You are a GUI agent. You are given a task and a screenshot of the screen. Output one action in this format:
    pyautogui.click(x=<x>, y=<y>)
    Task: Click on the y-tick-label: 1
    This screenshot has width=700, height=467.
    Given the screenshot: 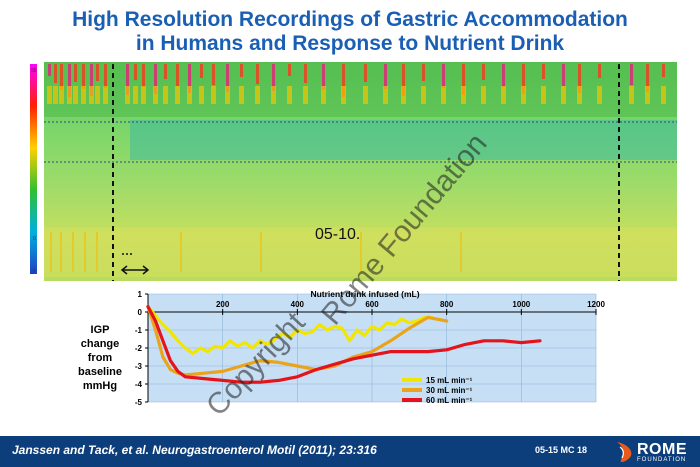 What is the action you would take?
    pyautogui.click(x=140, y=294)
    